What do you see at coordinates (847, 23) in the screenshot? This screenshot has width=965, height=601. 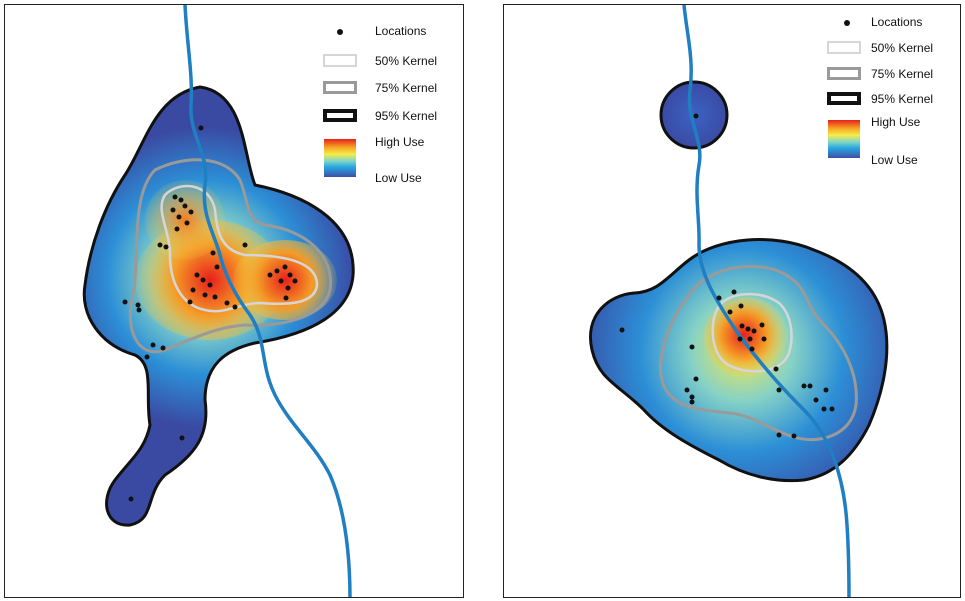 I see `location-dot-icon` at bounding box center [847, 23].